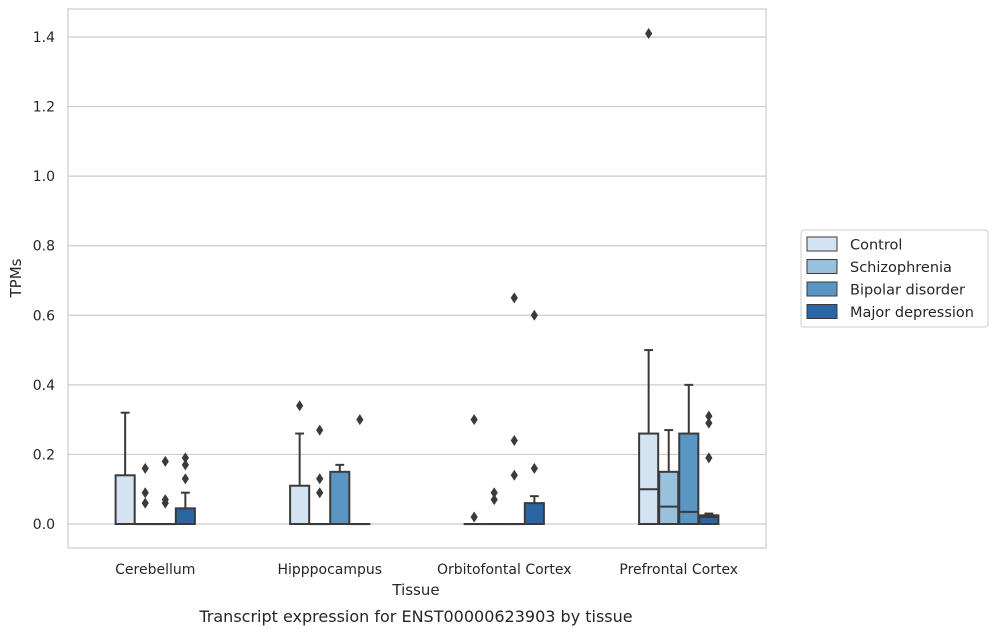 The width and height of the screenshot is (997, 634). What do you see at coordinates (534, 417) in the screenshot?
I see `box-major-depression-orbitofontal-cortex` at bounding box center [534, 417].